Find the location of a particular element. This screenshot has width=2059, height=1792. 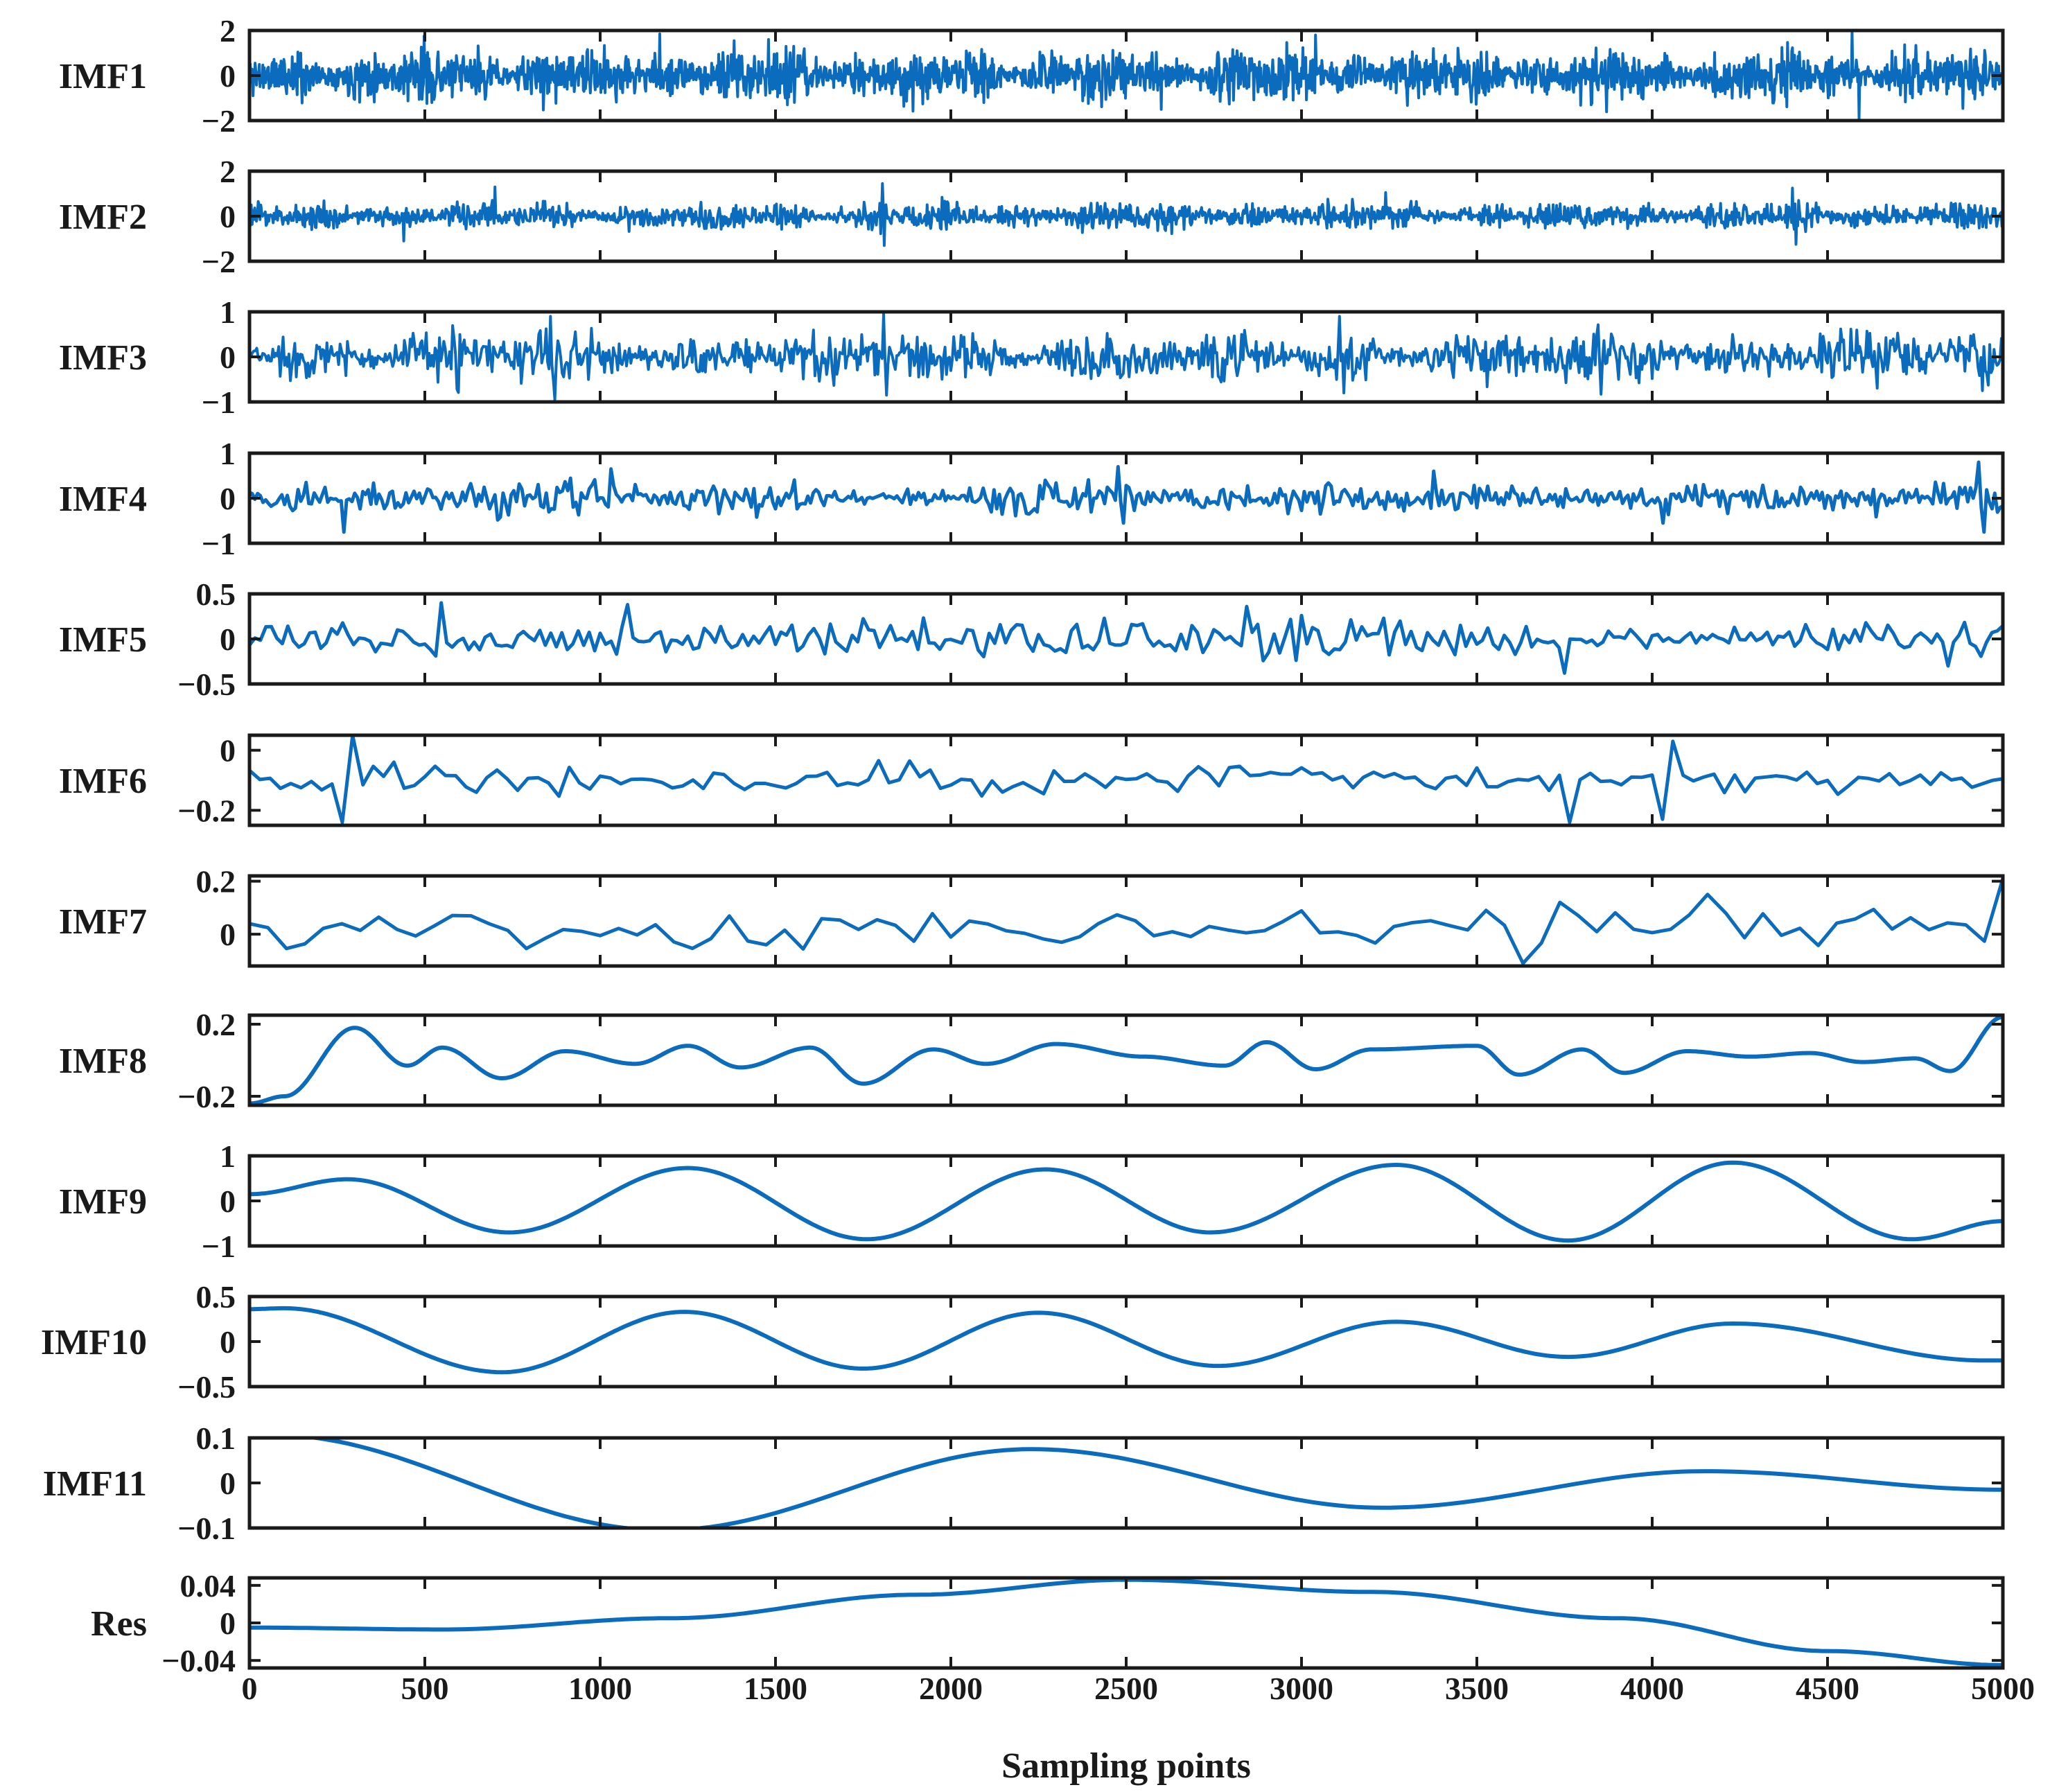

series-line-imf10 is located at coordinates (1126, 1340).